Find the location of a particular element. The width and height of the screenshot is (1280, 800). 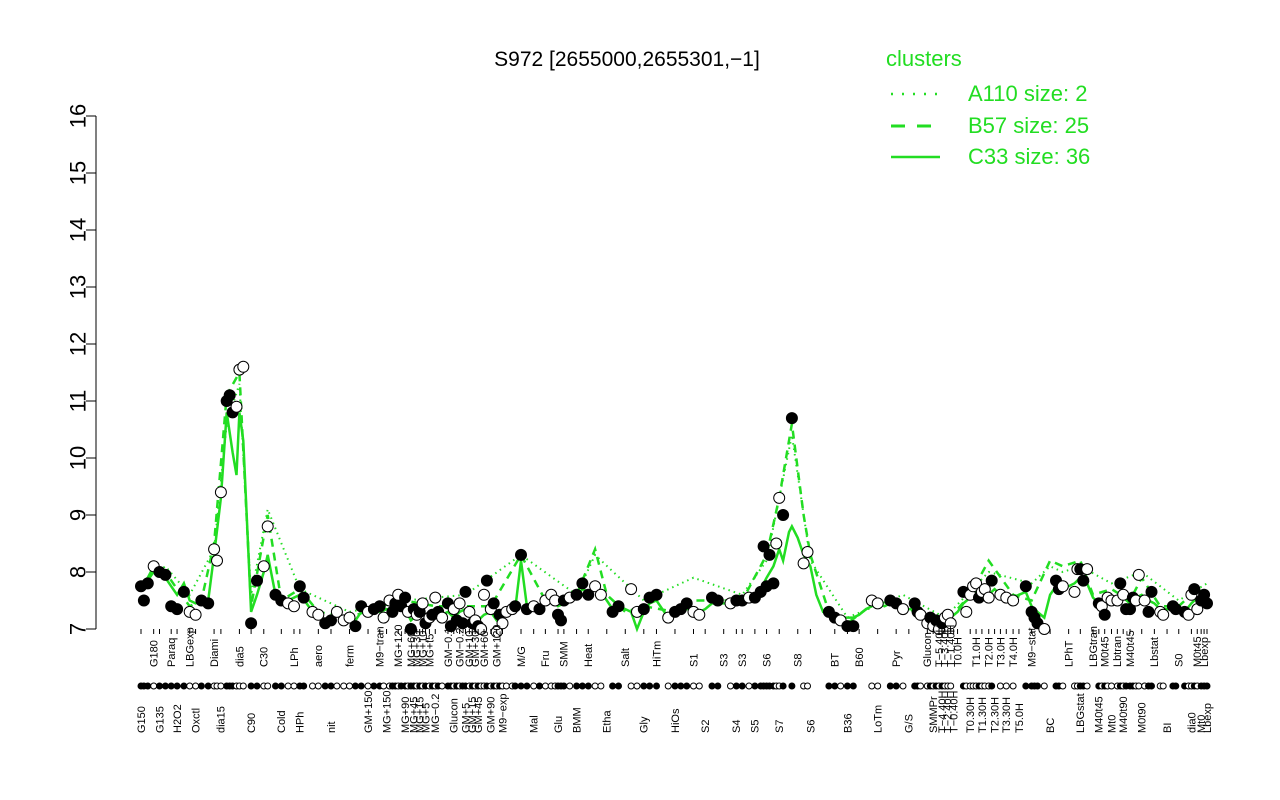

x-tick-label: GM−0.2 is located at coordinates (460, 647).